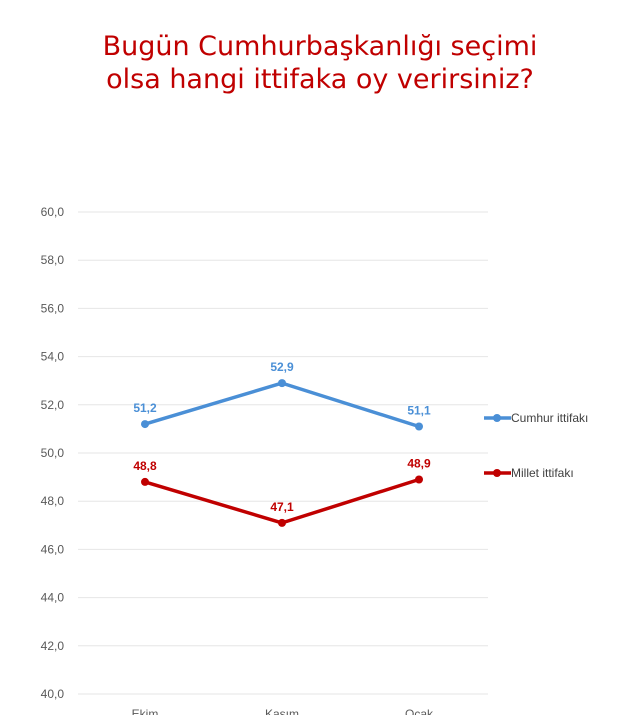 This screenshot has height=715, width=640. I want to click on x-tick-label: Ocak, so click(419, 711).